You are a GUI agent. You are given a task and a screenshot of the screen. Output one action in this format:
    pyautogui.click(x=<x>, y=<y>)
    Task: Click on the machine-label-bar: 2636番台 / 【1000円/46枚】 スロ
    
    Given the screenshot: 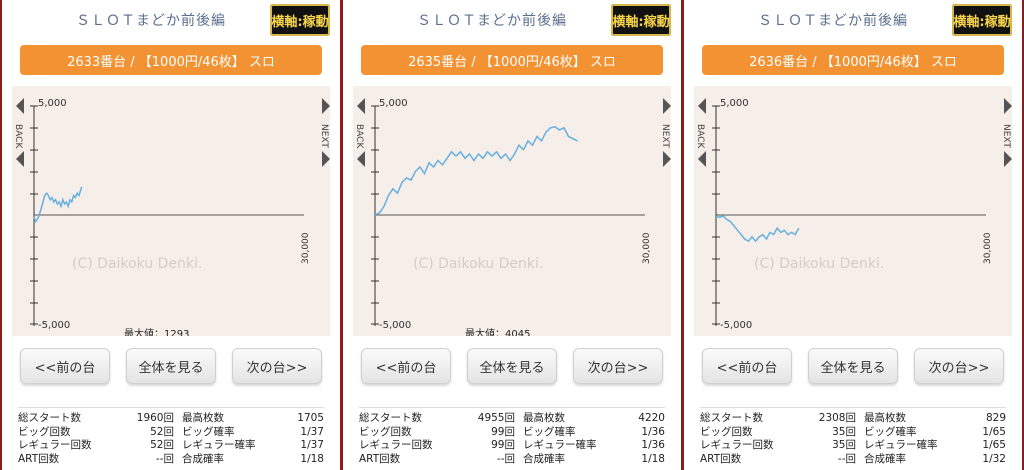 What is the action you would take?
    pyautogui.click(x=853, y=60)
    